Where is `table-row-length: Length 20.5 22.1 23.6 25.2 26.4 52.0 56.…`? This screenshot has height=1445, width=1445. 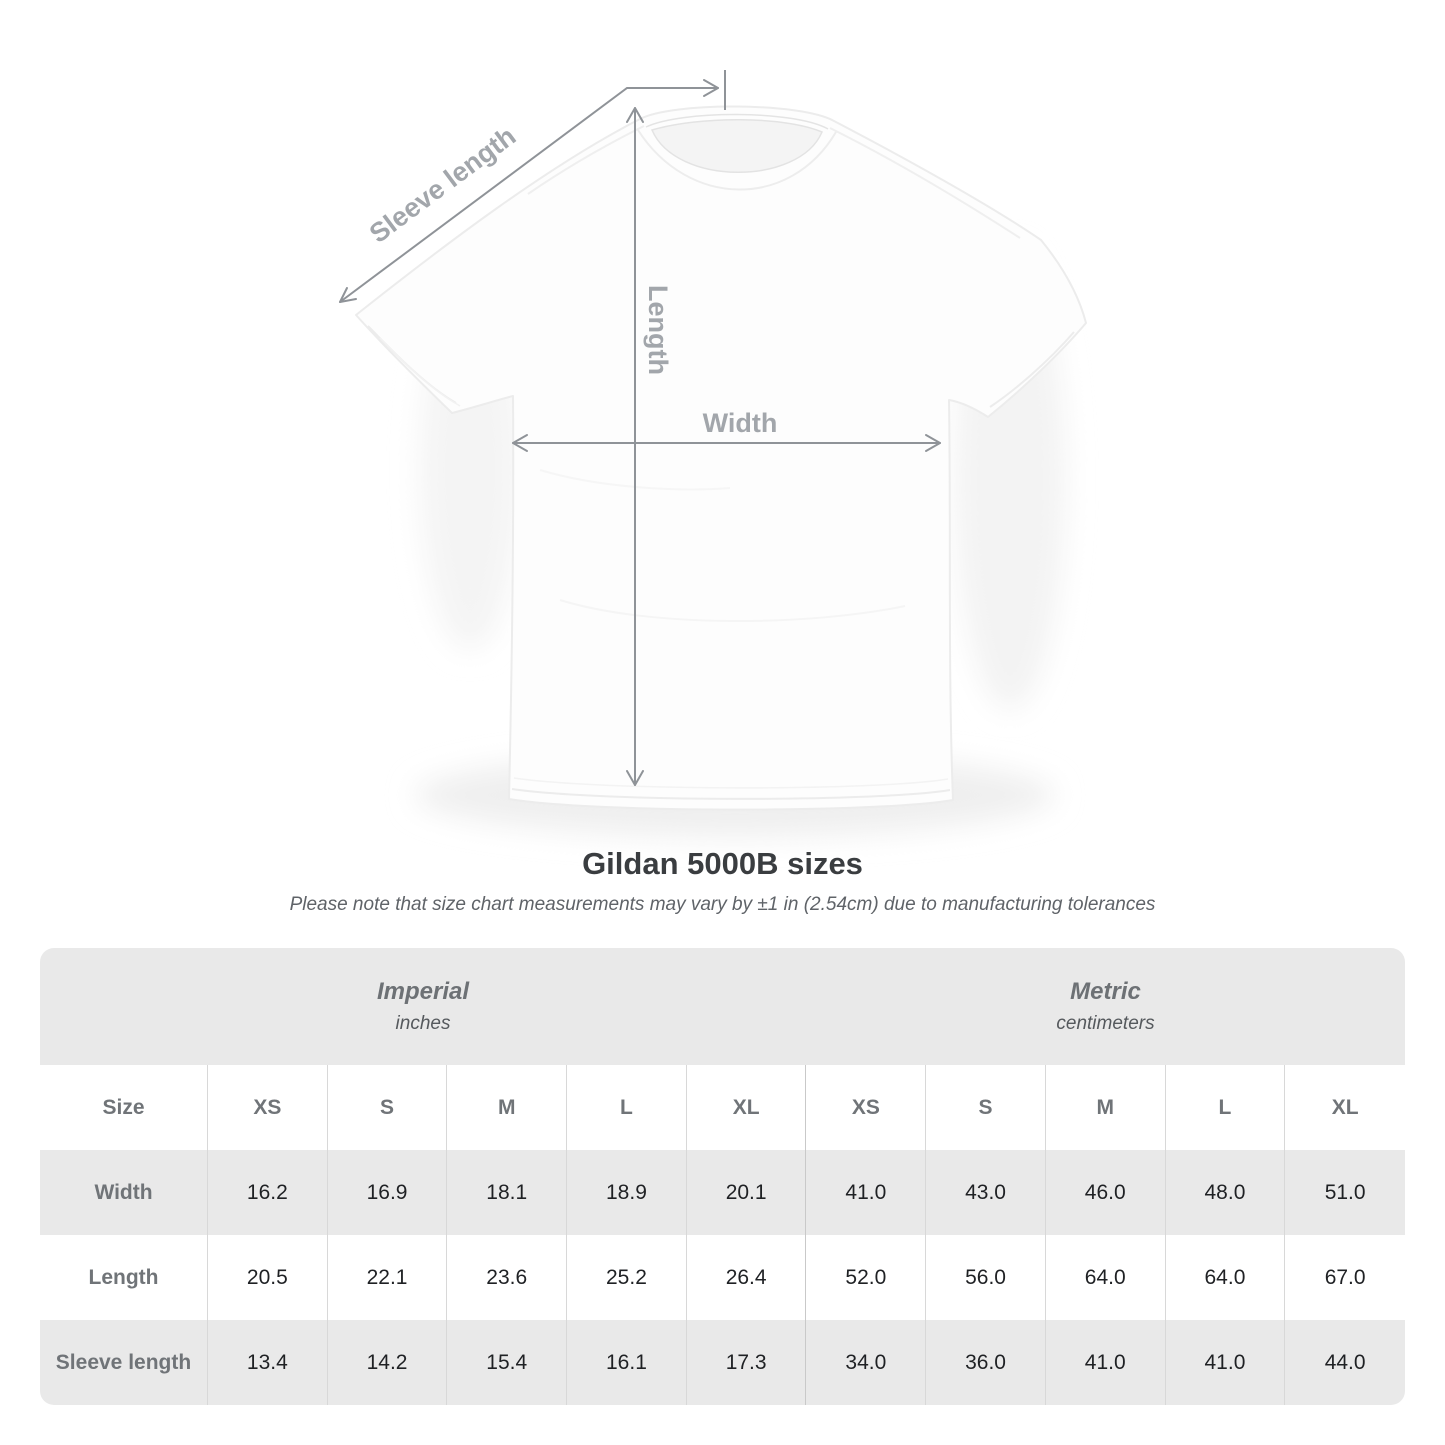
table-row-length: Length 20.5 22.1 23.6 25.2 26.4 52.0 56.… is located at coordinates (722, 1277).